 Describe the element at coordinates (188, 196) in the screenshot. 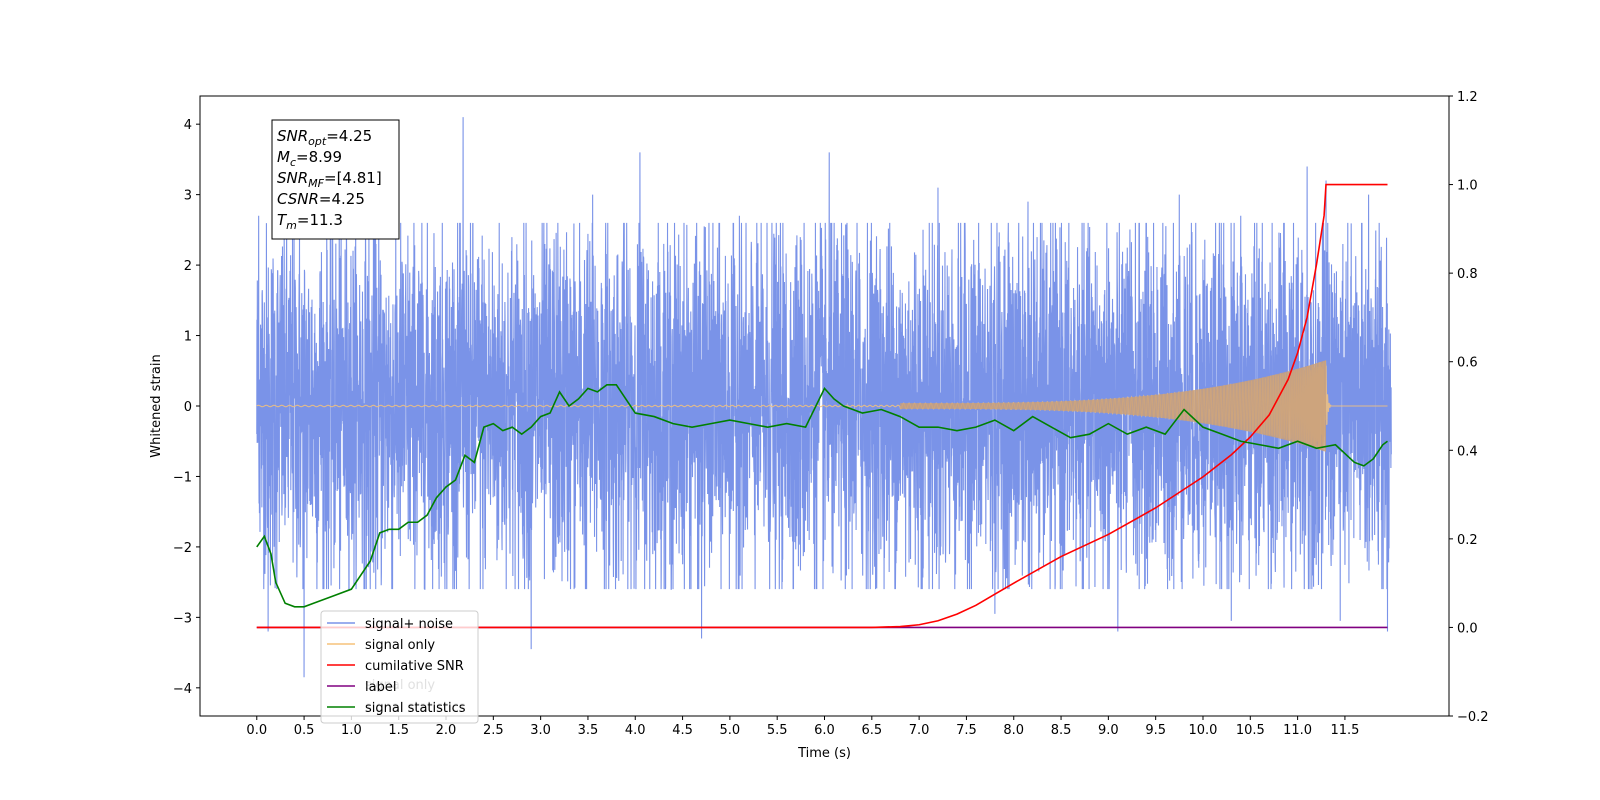

I see `y-tick-label: 3` at that location.